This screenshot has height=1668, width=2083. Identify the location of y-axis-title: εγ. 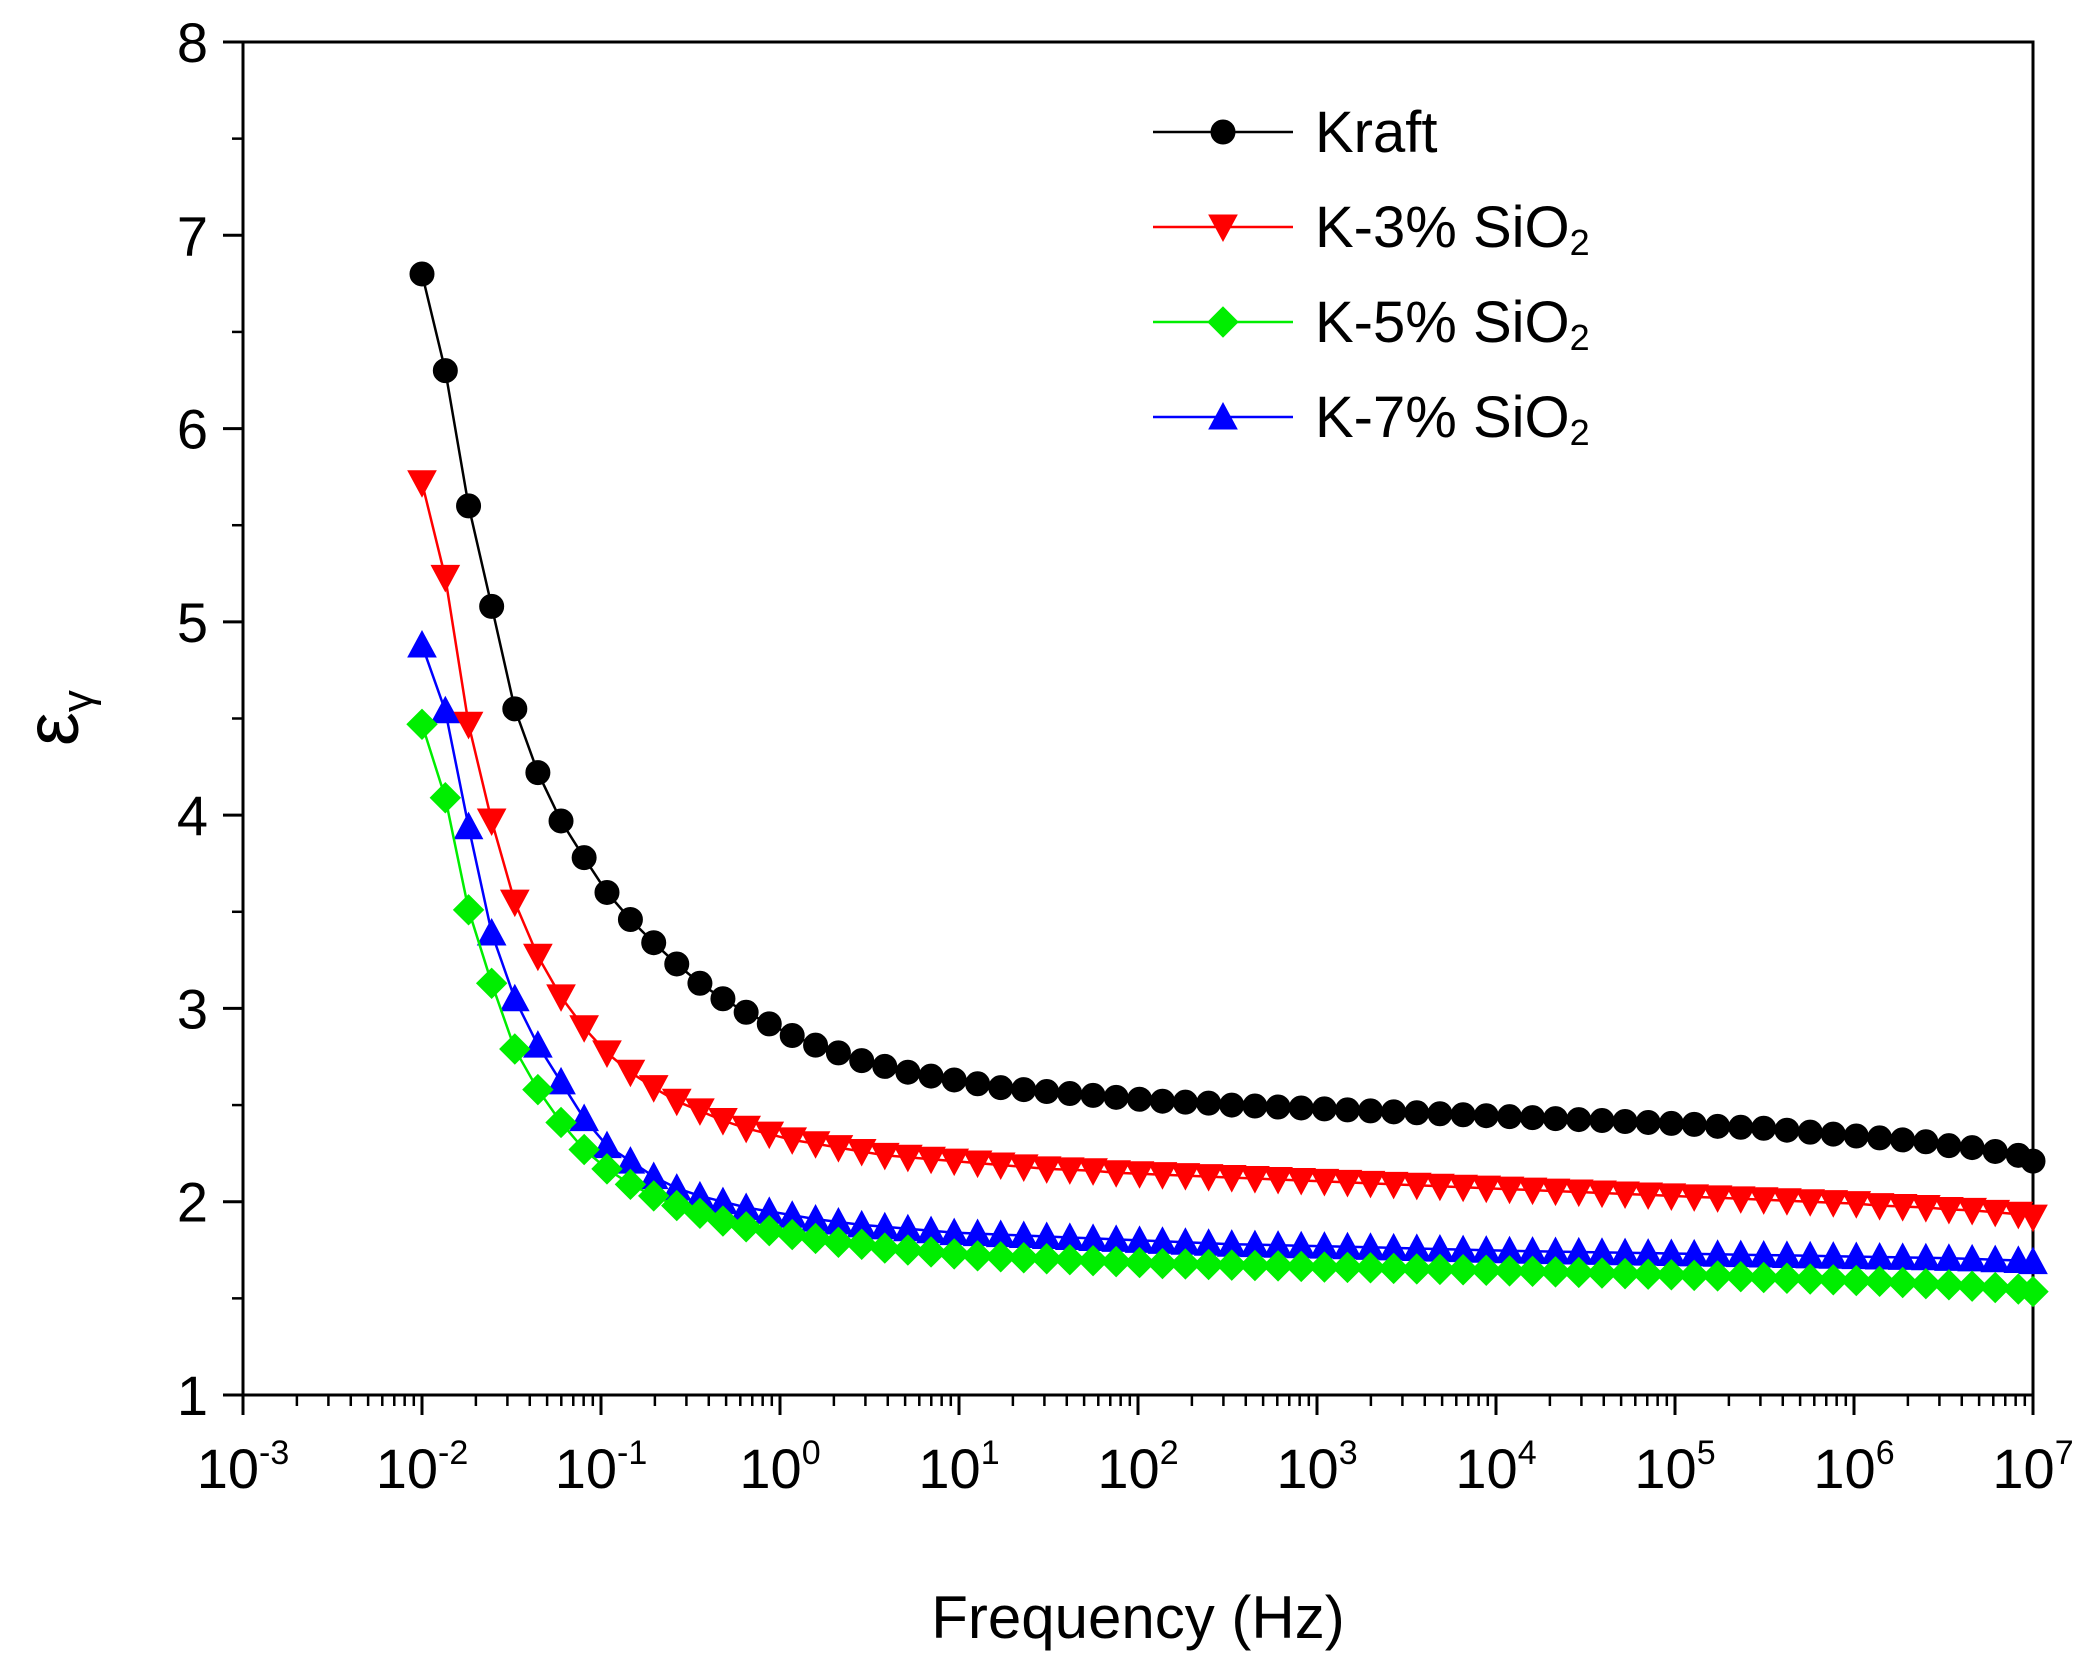
(56, 718).